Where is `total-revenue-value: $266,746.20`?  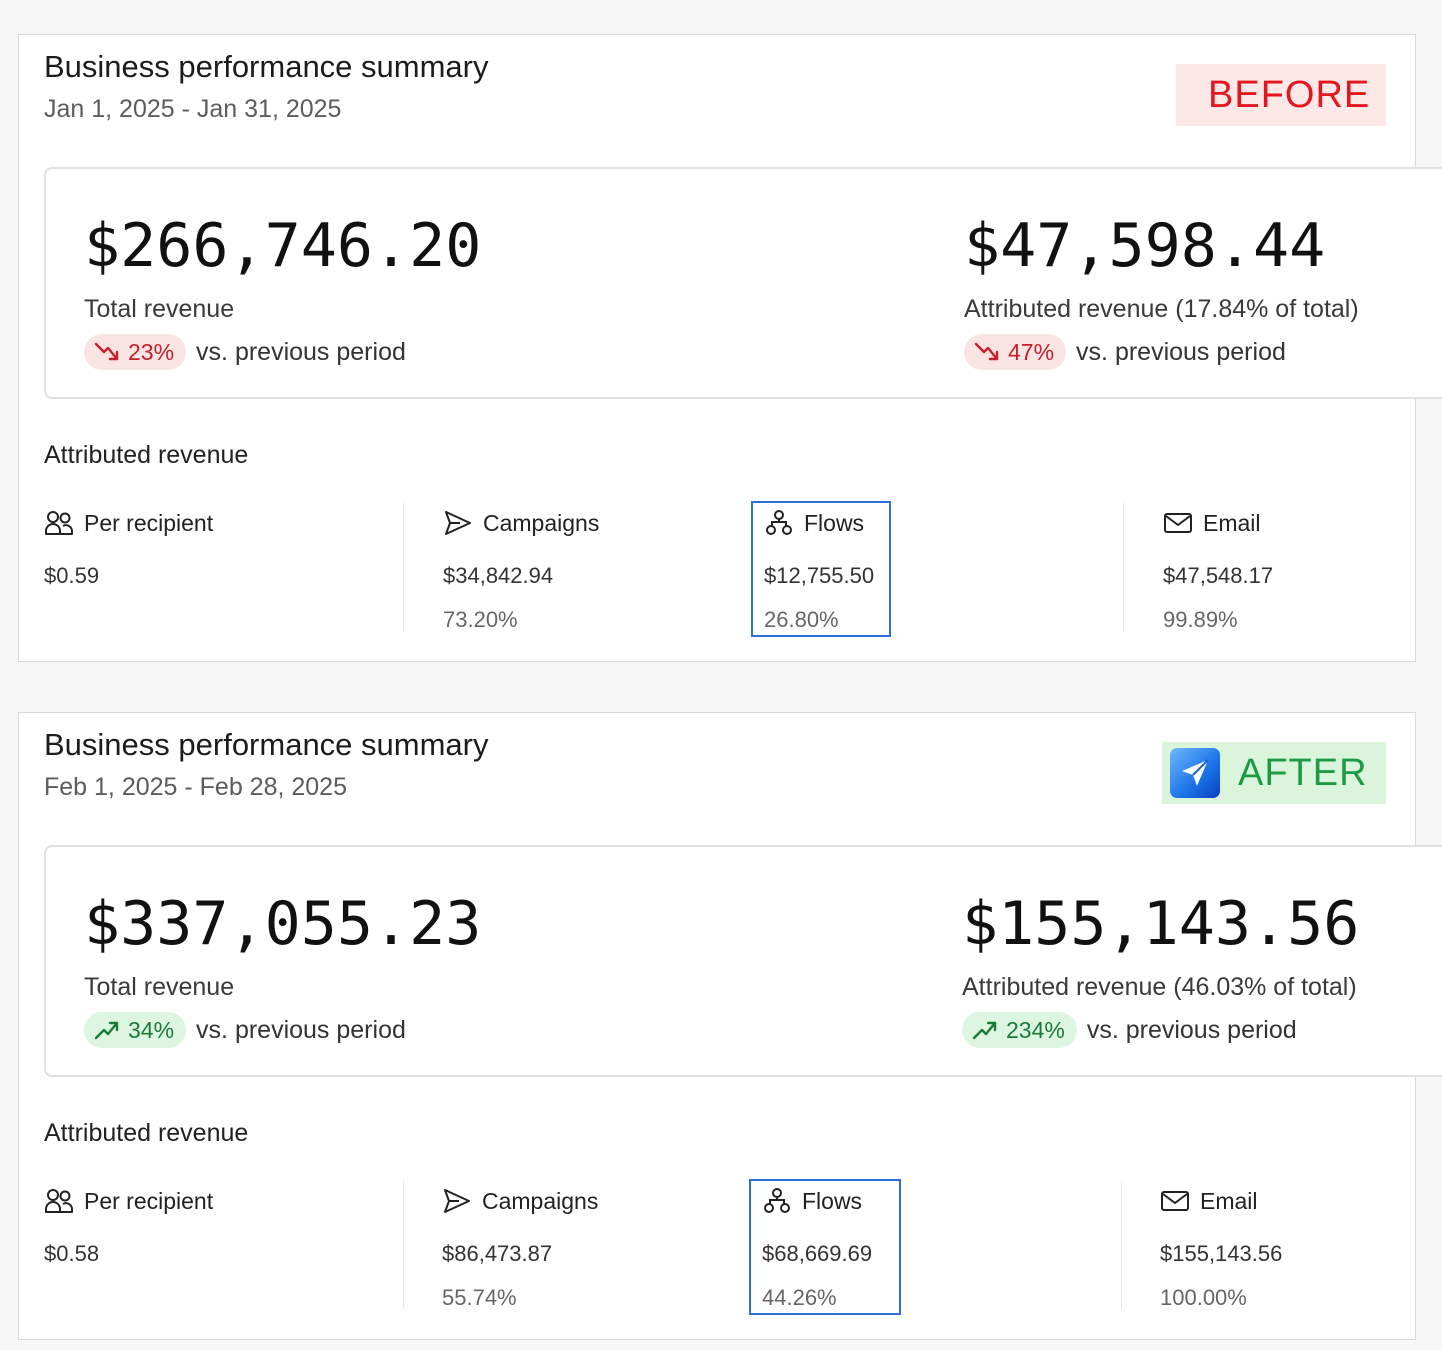 total-revenue-value: $266,746.20 is located at coordinates (283, 246).